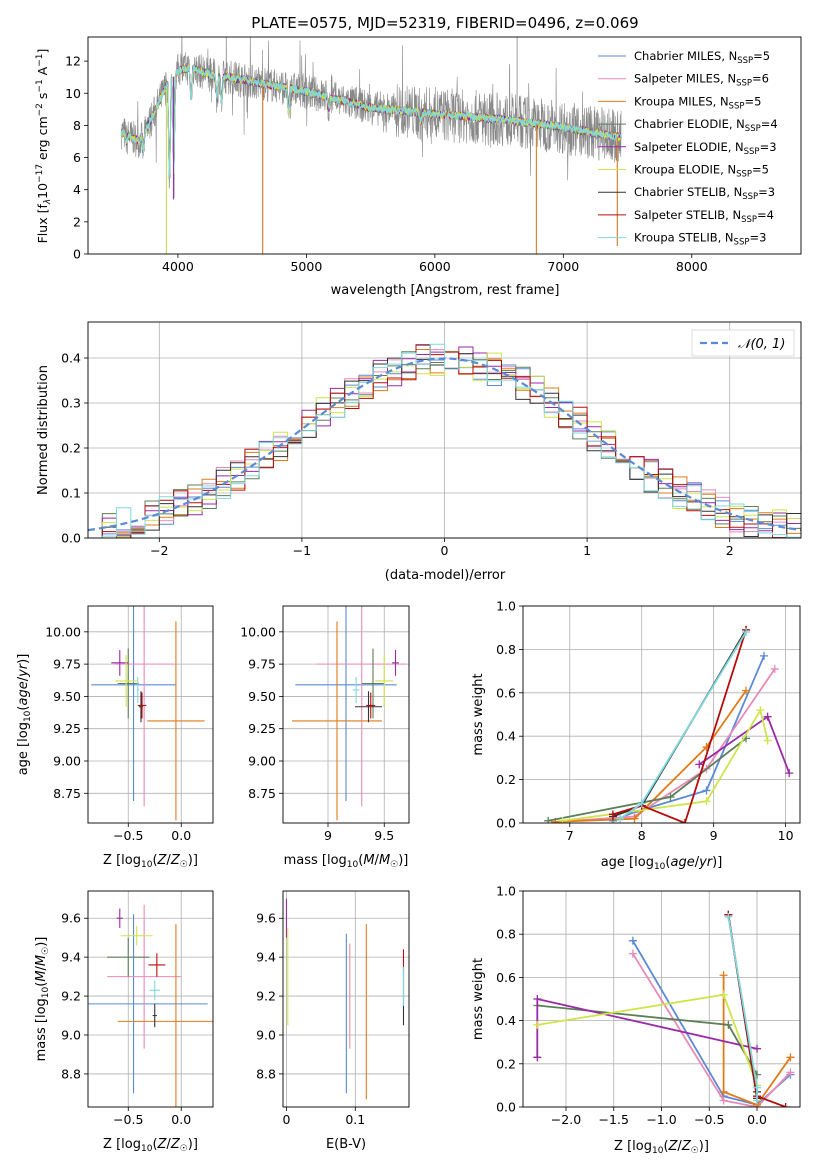  Describe the element at coordinates (642, 835) in the screenshot. I see `weight-vs-age-xtick-label: 8` at that location.